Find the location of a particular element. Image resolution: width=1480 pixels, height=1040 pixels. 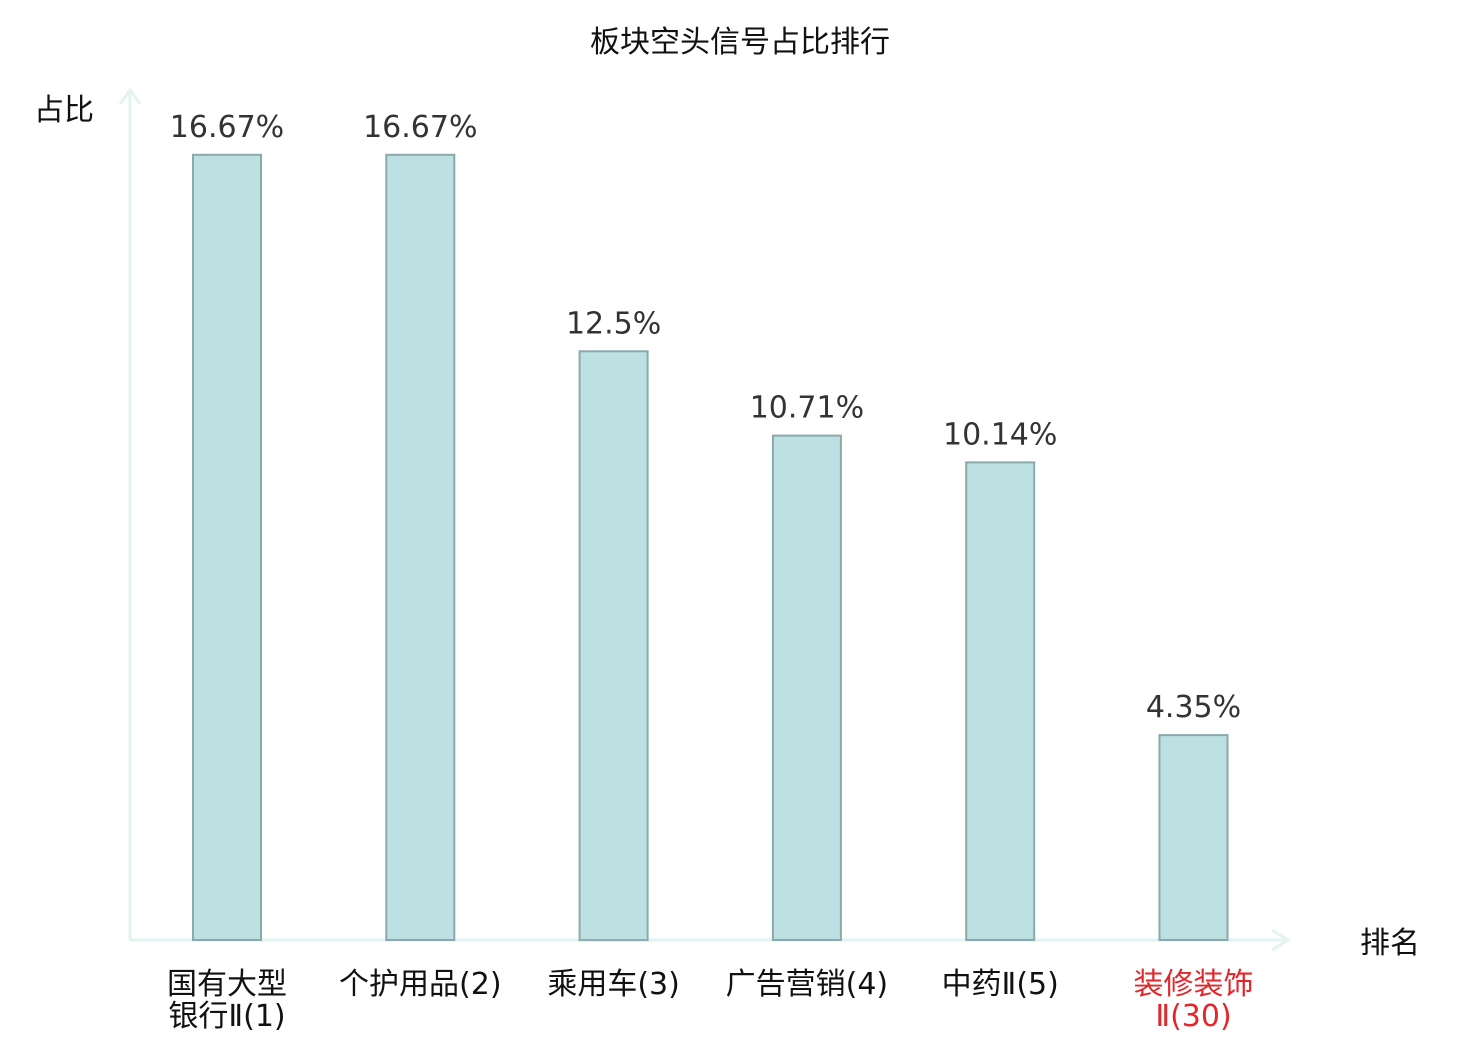

bar-value-label: 4.35% is located at coordinates (1193, 707).